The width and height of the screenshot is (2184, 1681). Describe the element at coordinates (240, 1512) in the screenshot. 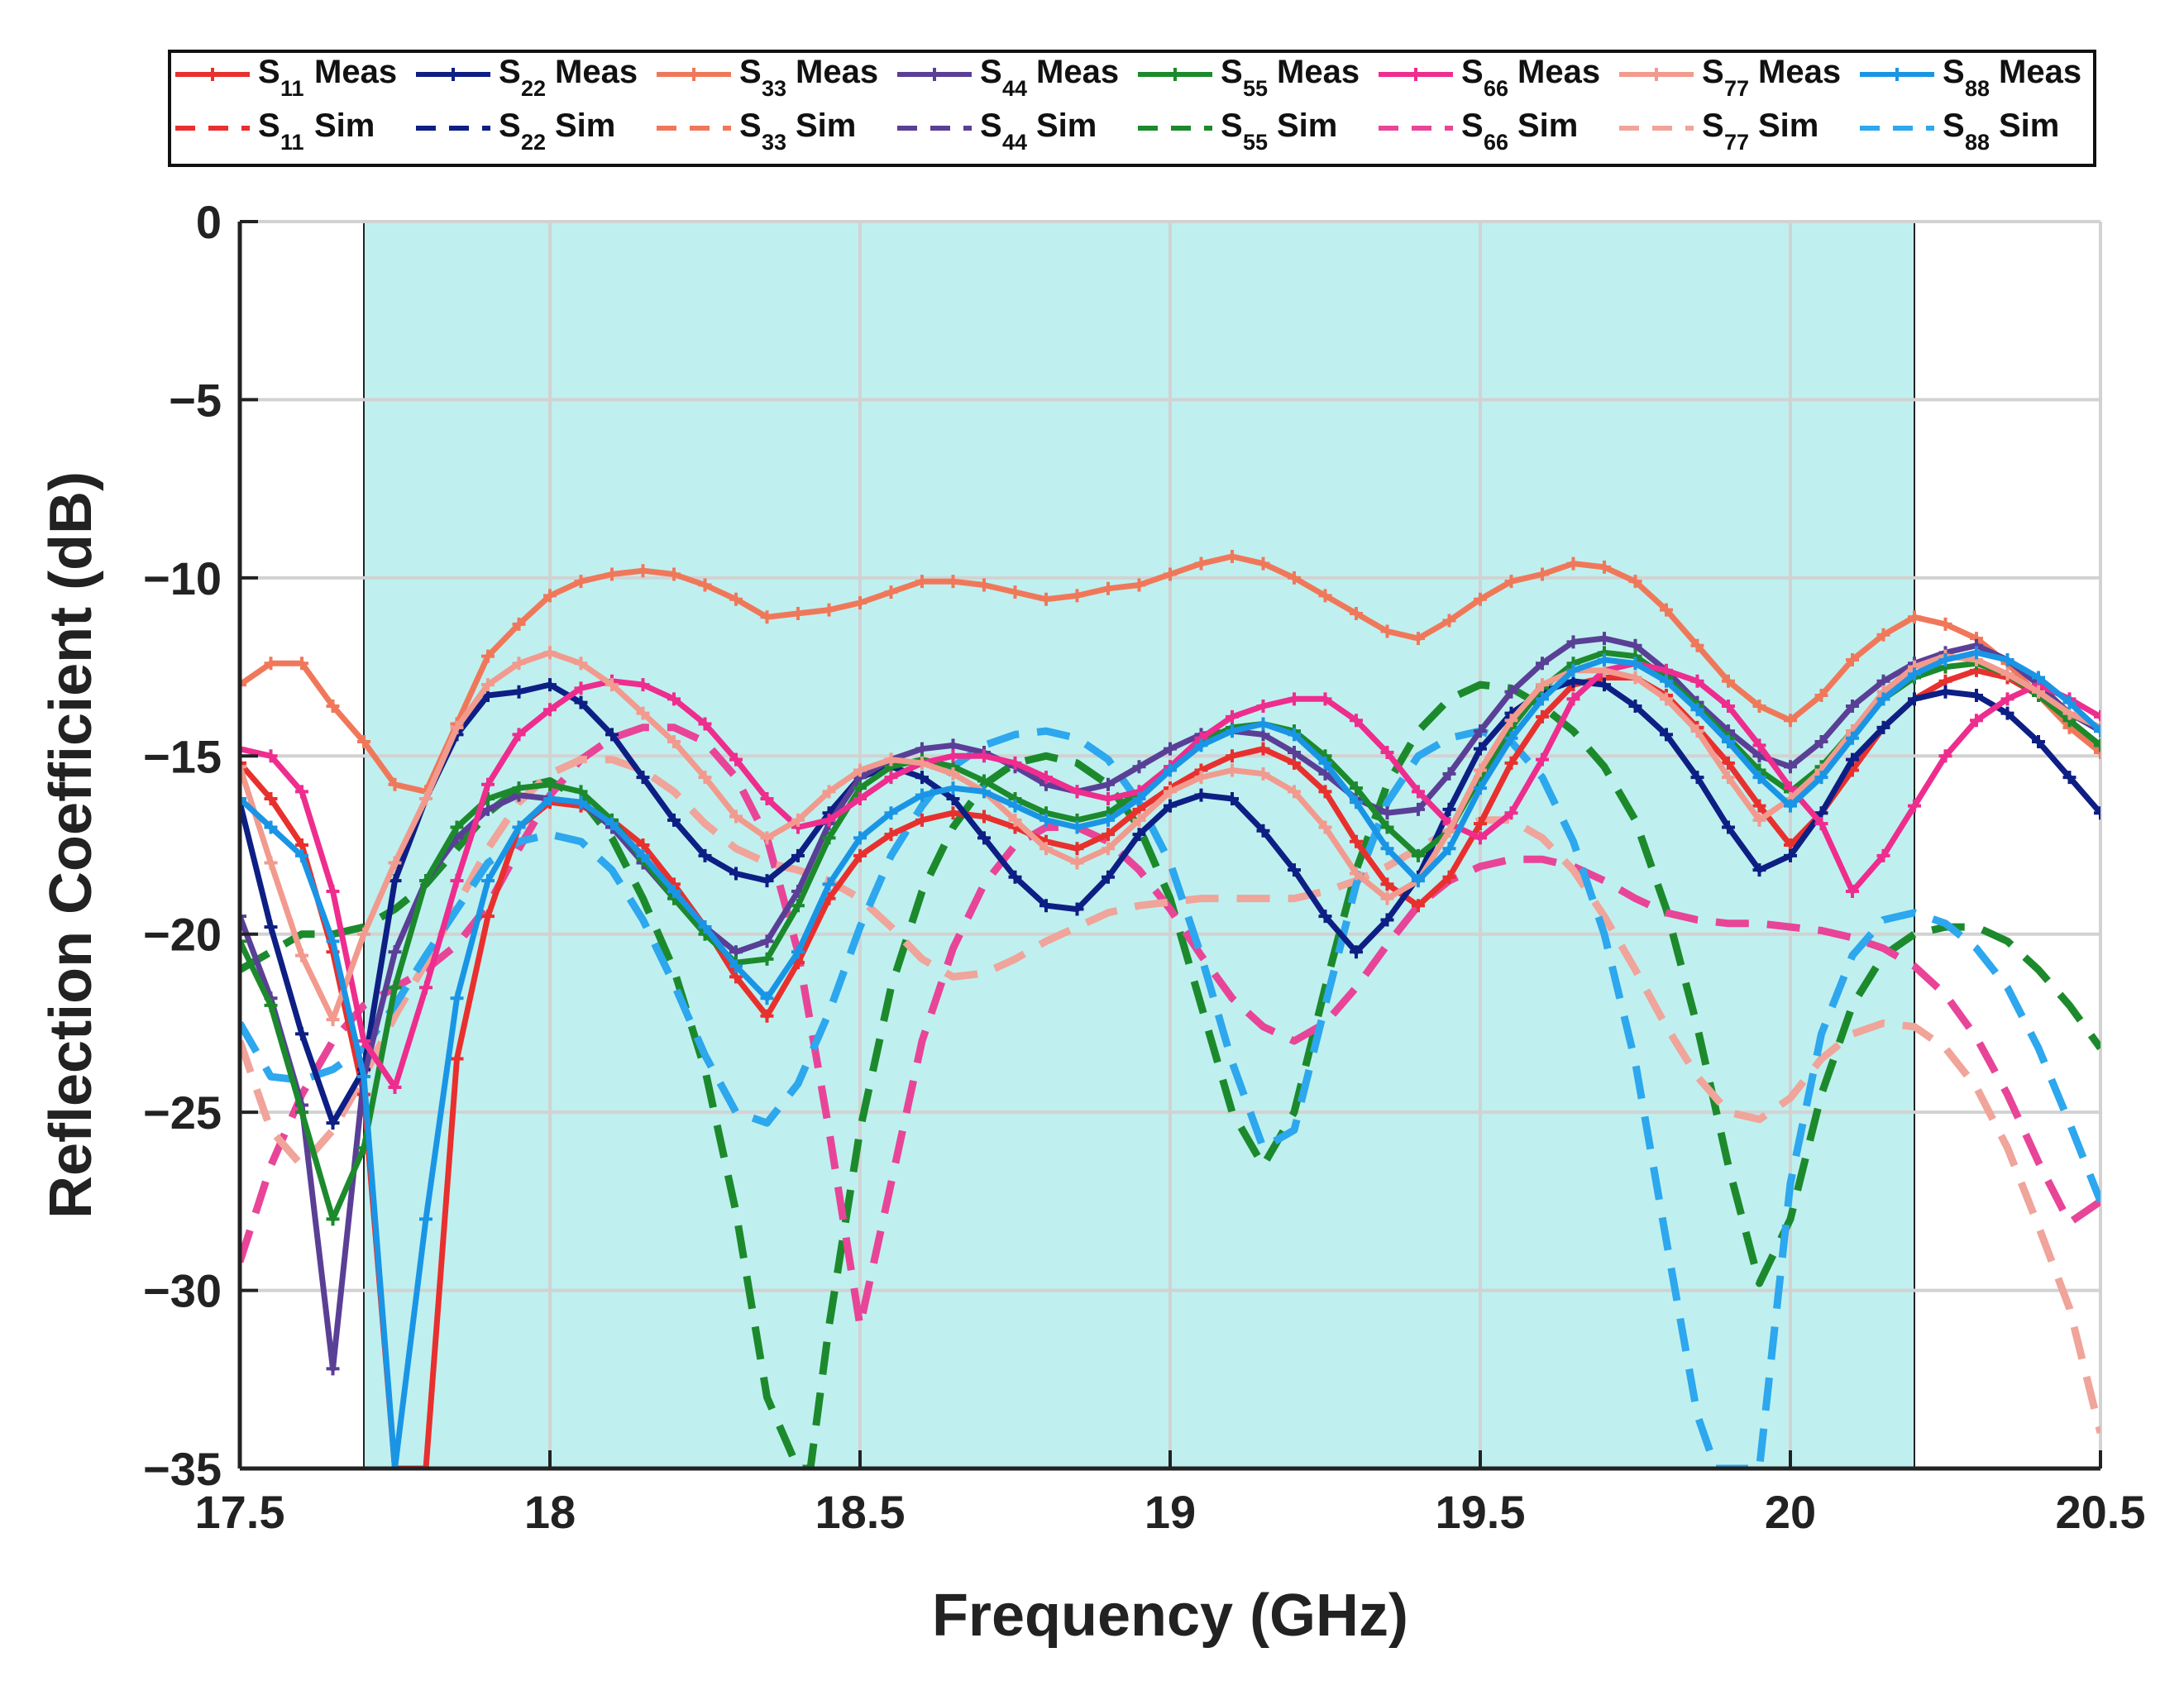

I see `x-tick-label: 17.5` at that location.